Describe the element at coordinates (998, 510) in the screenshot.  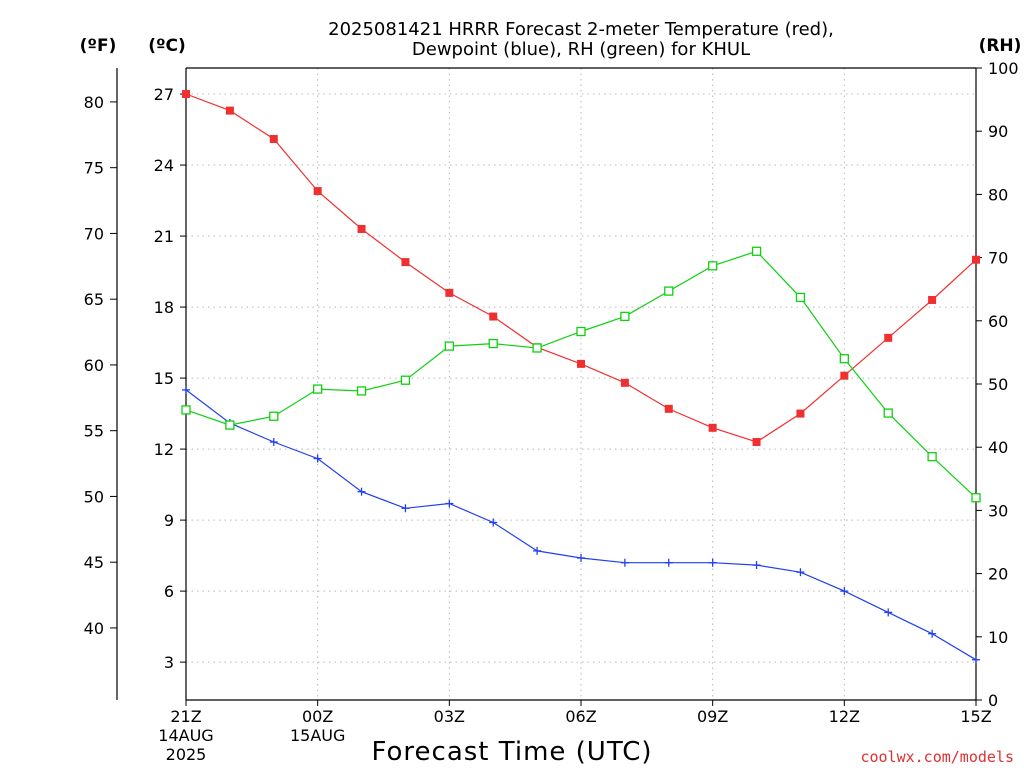
I see `rh-tick-label: 30` at that location.